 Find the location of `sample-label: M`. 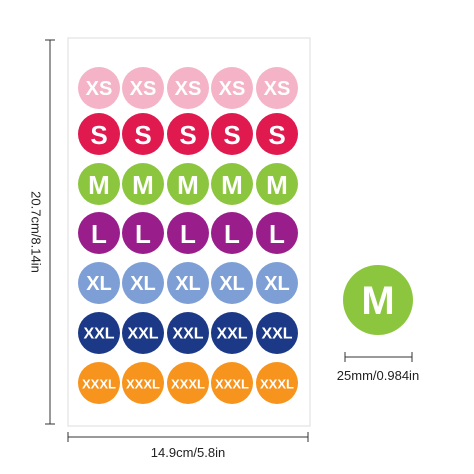

sample-label: M is located at coordinates (377, 301).